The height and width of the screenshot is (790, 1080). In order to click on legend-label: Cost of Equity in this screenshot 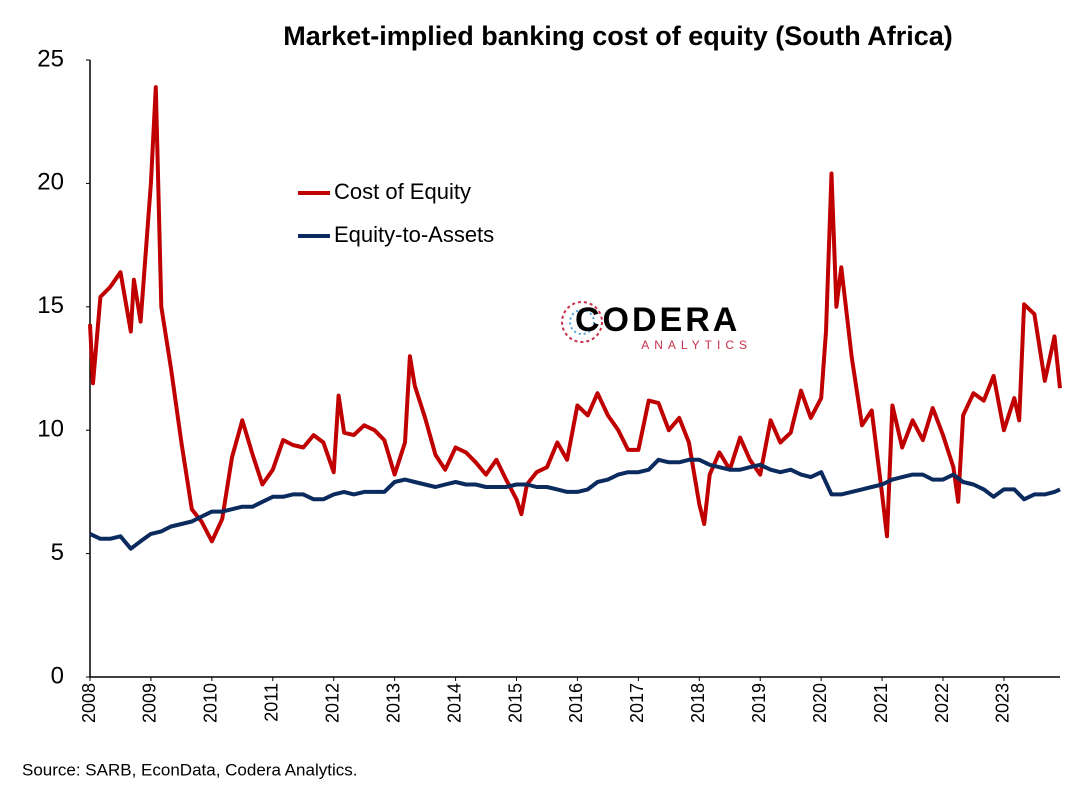, I will do `click(402, 191)`.